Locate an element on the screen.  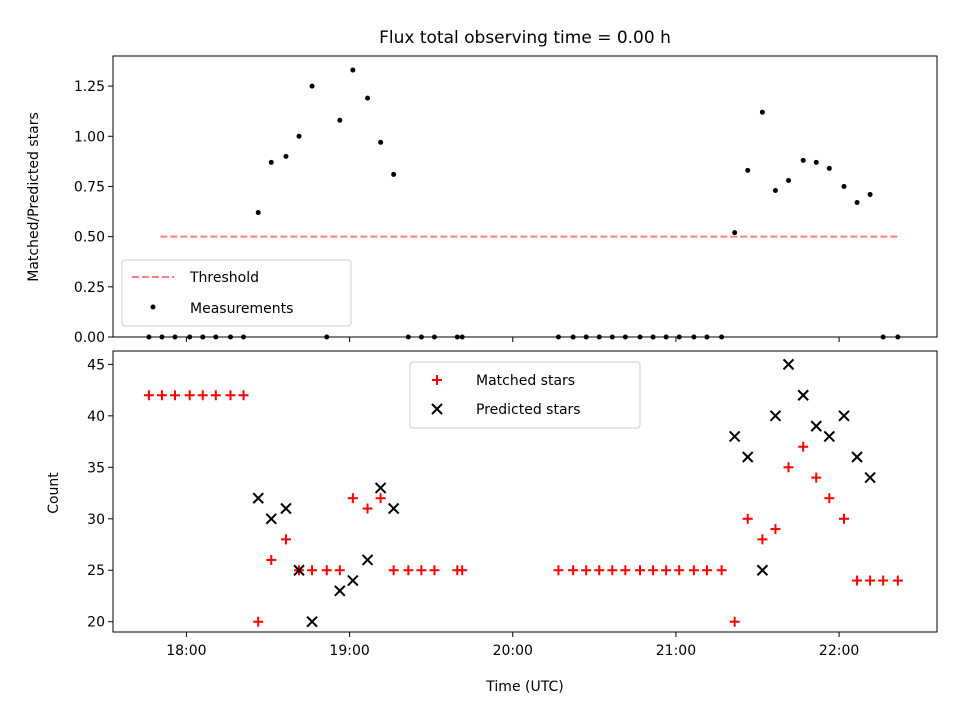
bottom-x-tick-label: 22:00 is located at coordinates (839, 651).